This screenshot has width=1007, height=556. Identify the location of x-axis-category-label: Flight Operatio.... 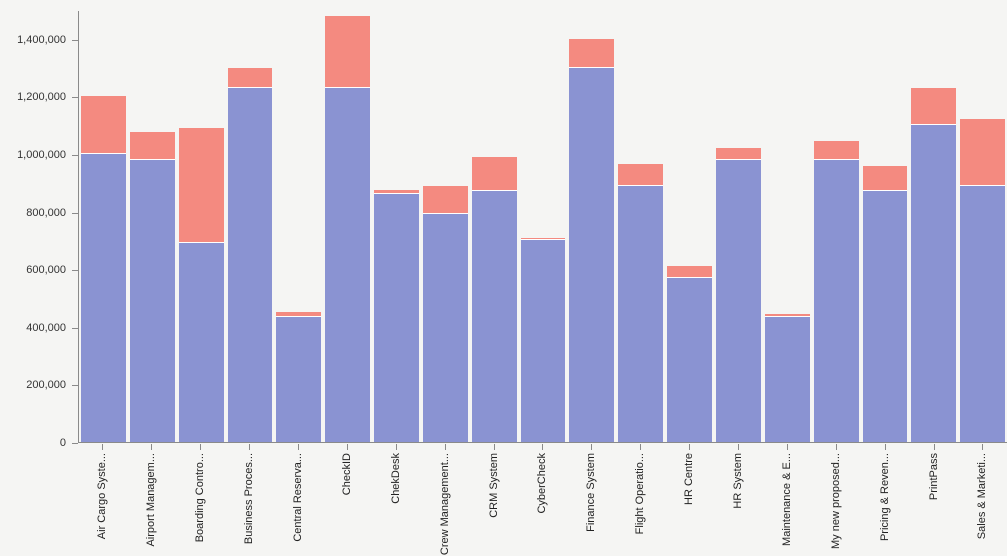
(640, 494).